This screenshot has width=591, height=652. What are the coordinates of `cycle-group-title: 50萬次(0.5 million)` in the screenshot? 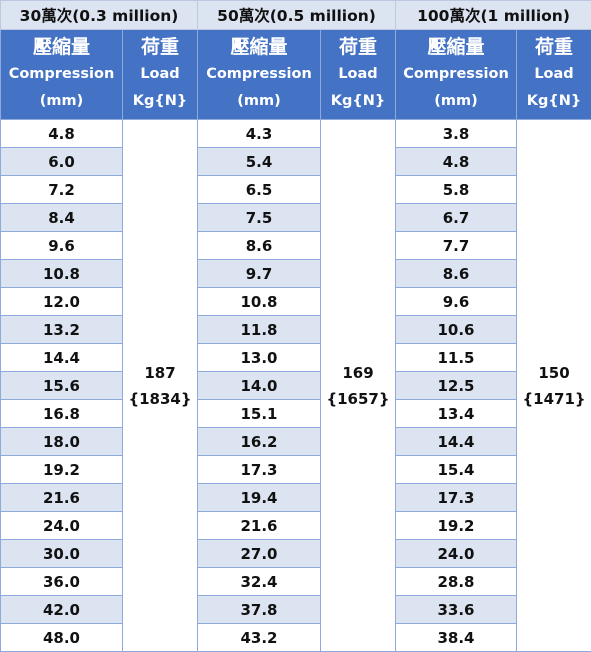 It's located at (296, 15).